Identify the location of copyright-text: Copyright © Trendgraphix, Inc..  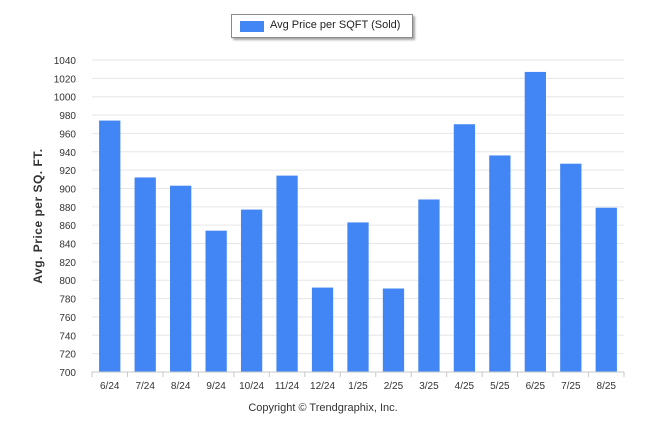
(323, 408).